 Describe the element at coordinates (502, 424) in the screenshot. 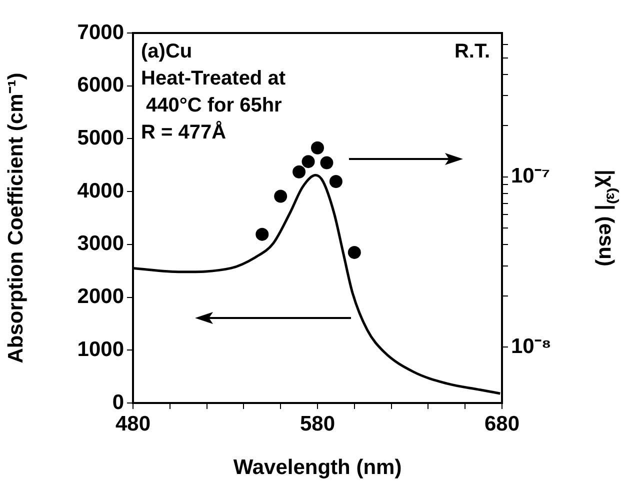

I see `x-tick-label: 680` at that location.